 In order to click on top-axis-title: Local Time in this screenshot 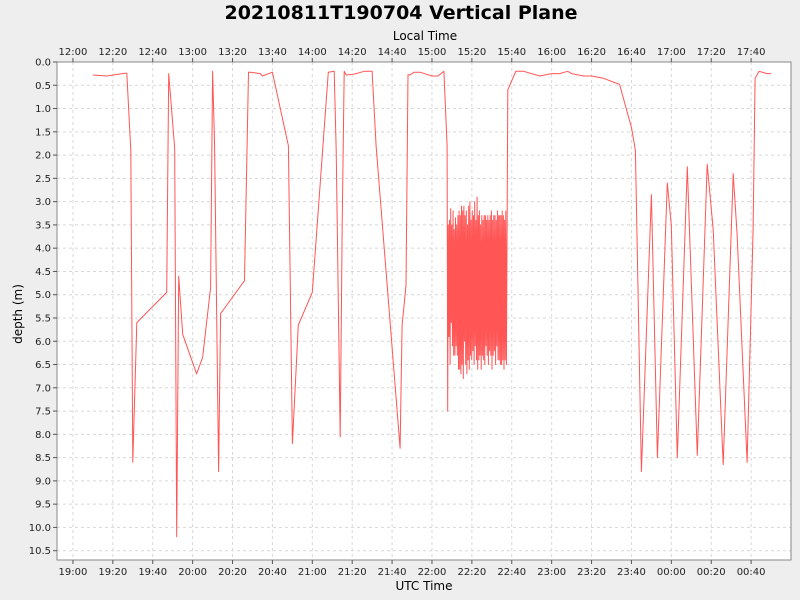, I will do `click(425, 36)`.